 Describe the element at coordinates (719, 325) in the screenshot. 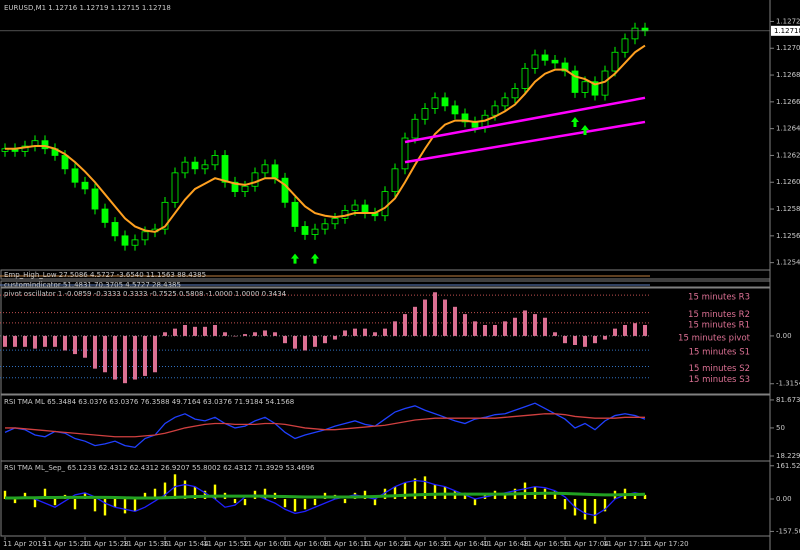

I see `level-label: 15 minutes R1` at that location.